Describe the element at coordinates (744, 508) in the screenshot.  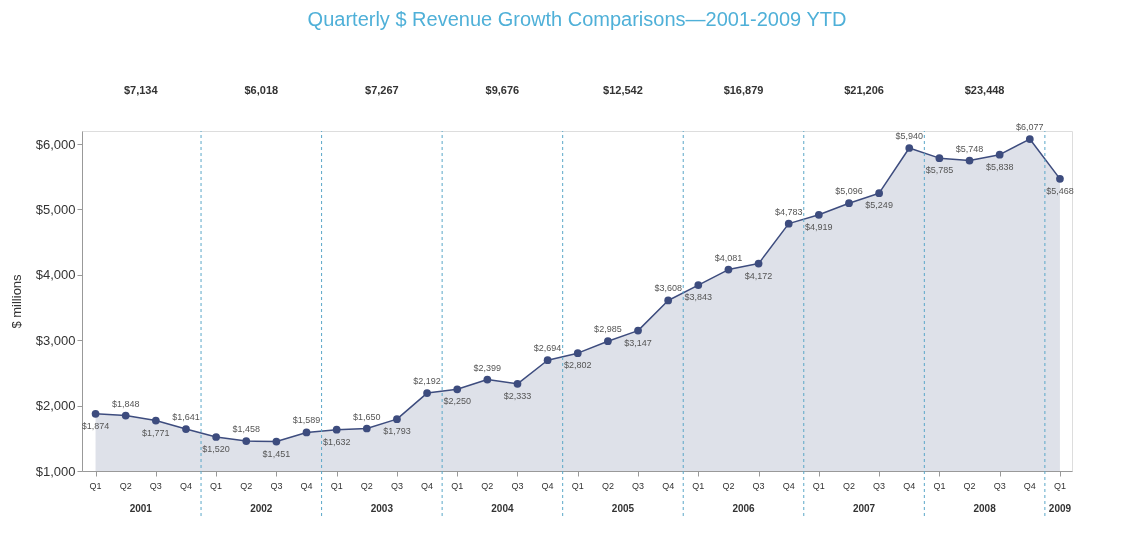
I see `text: 2006` at that location.